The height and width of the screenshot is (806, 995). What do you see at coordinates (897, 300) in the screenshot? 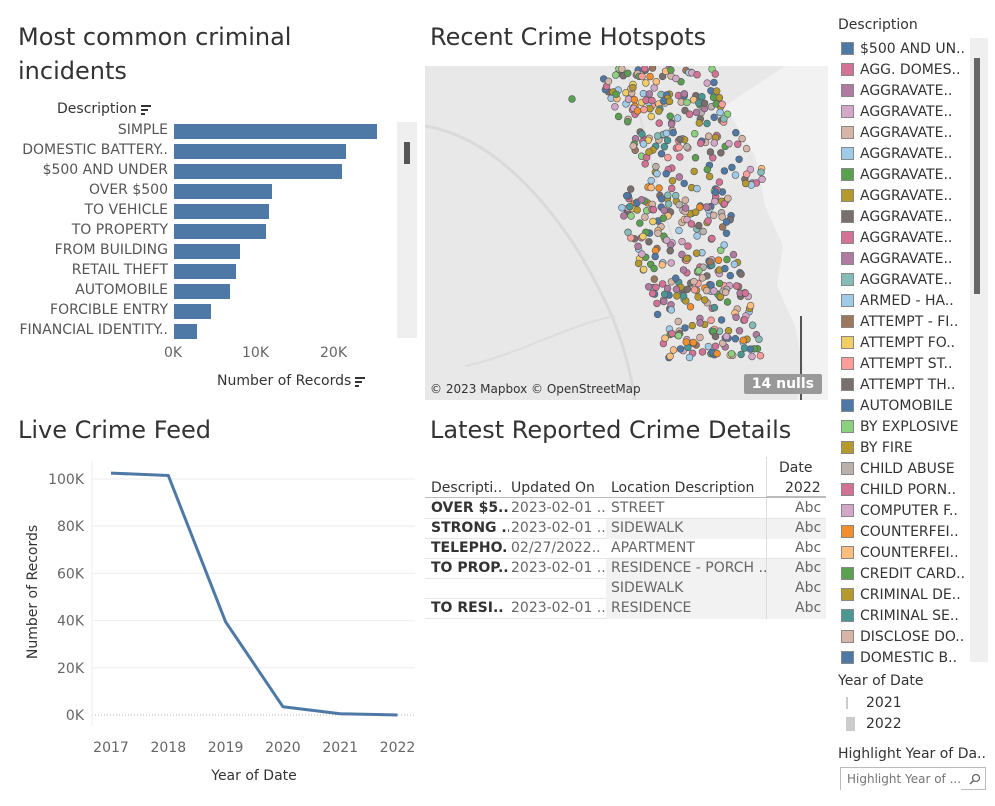
I see `legend-item: ARMED - HA..` at bounding box center [897, 300].